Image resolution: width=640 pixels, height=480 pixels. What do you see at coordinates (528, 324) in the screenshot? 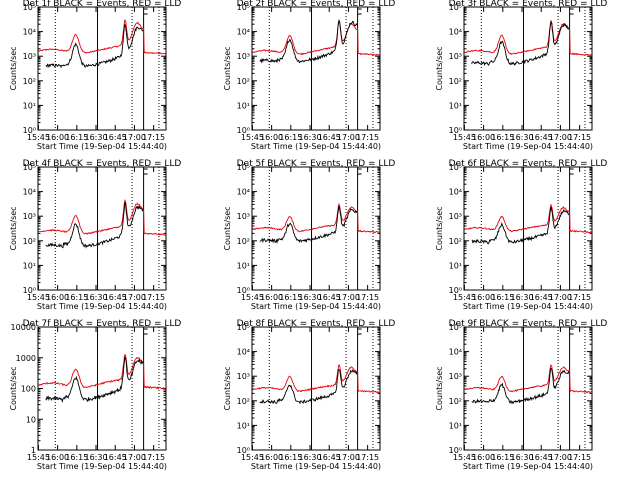
I see `panel-title-9: Det 9f BLACK = Events, RED = LLD` at bounding box center [528, 324].